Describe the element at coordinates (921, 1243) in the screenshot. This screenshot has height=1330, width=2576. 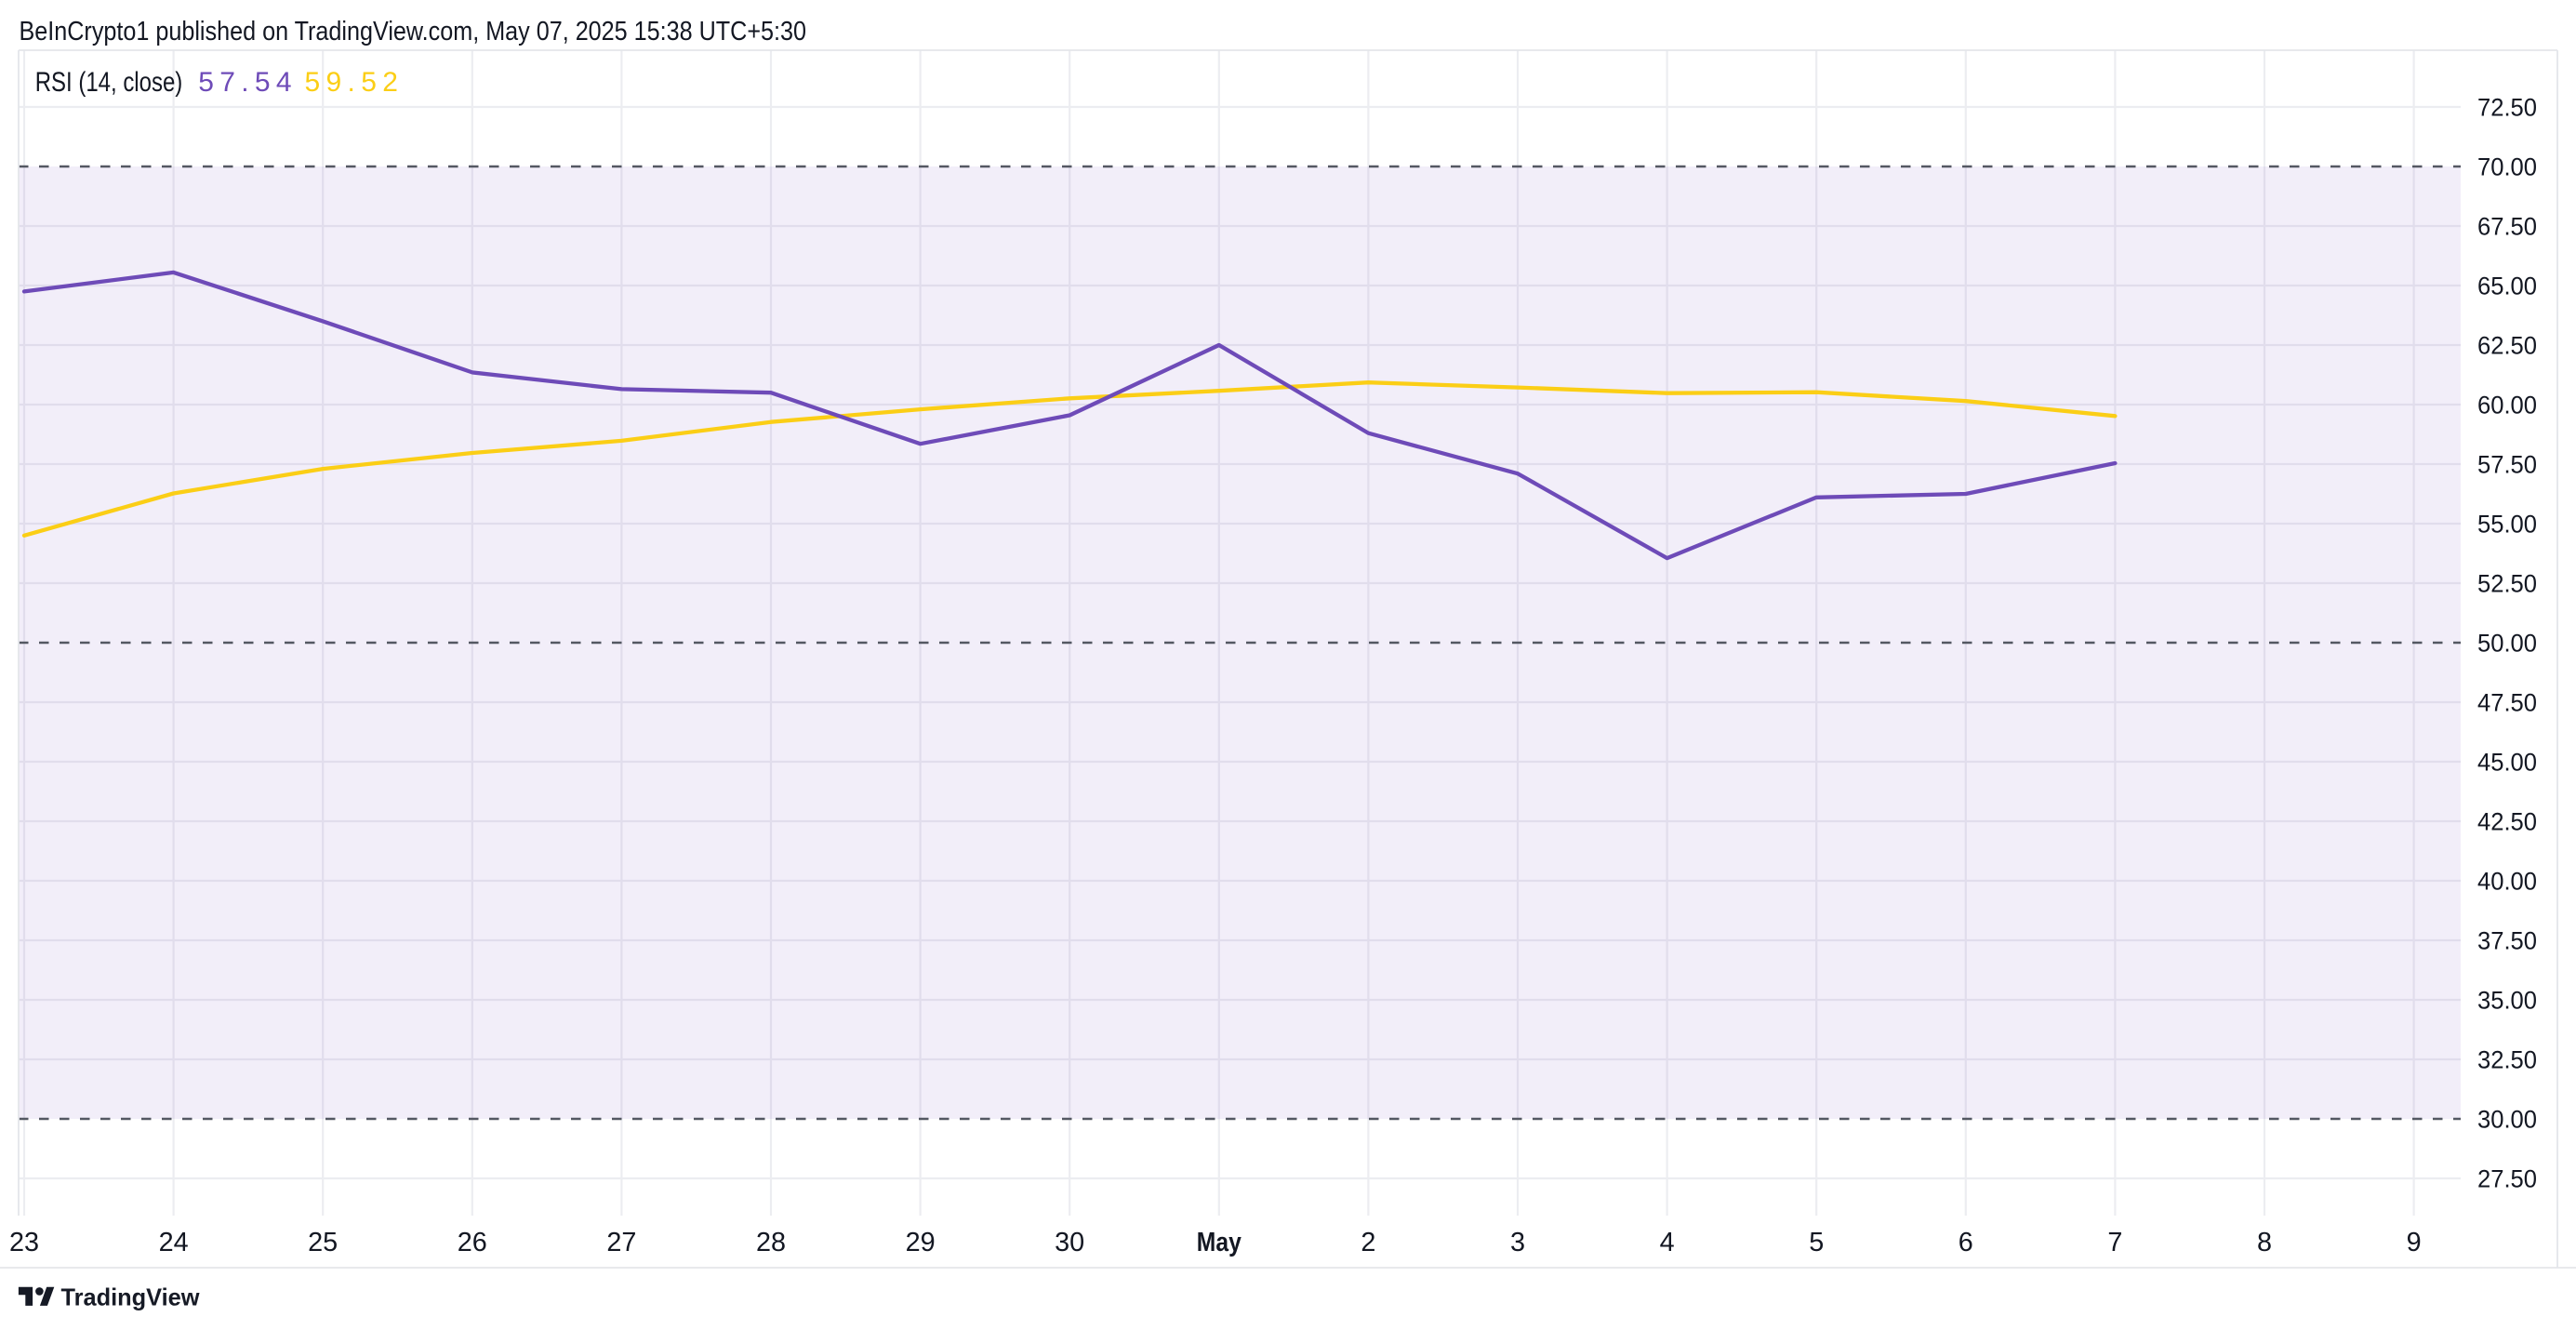
I see `svg-text: 29` at that location.